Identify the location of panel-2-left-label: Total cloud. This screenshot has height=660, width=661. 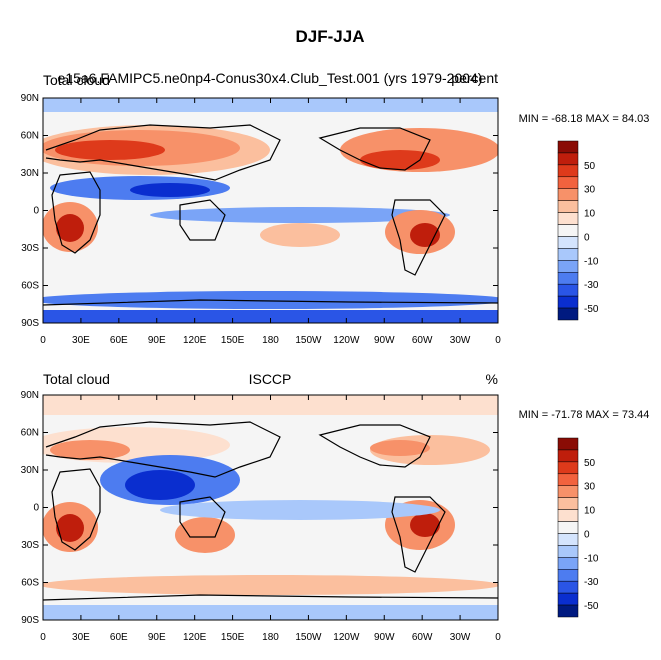
(76, 379).